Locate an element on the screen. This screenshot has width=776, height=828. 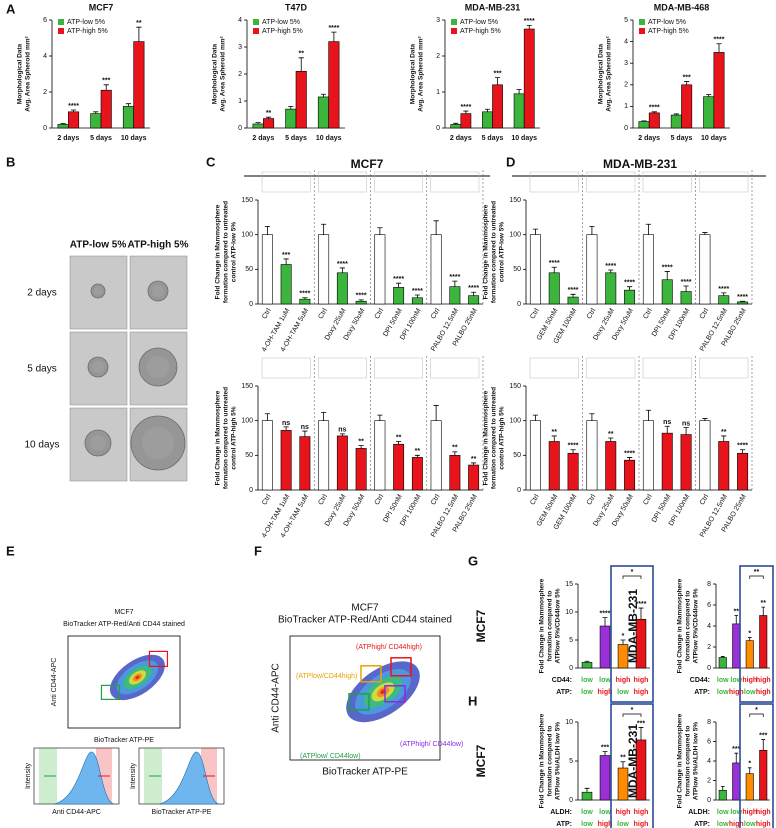
significance-label: * is located at coordinates (749, 633).